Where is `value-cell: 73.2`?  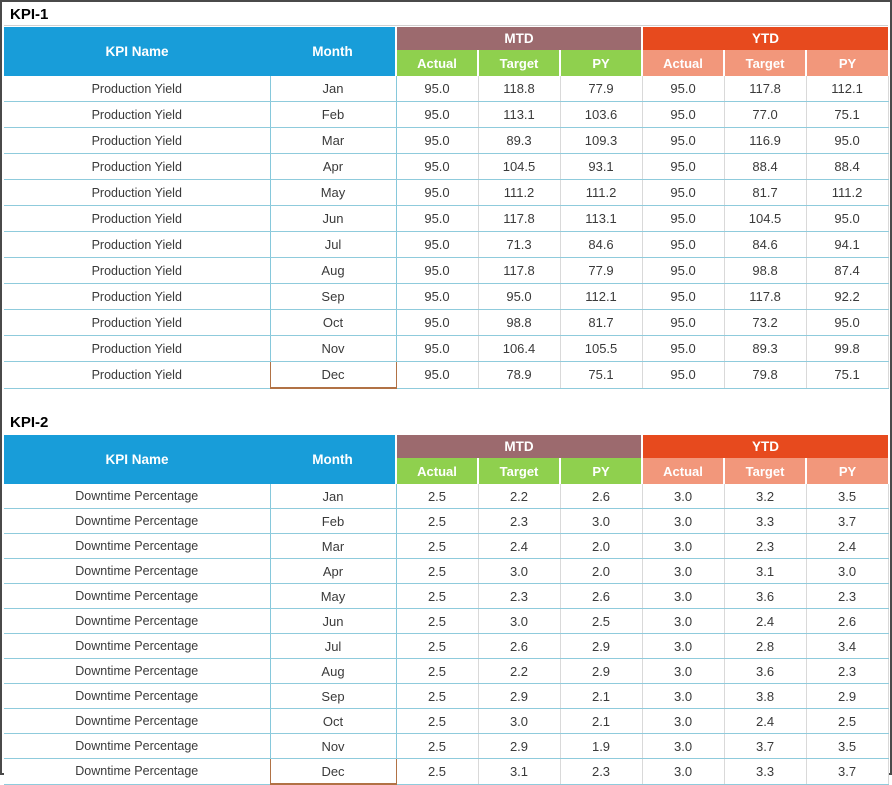 value-cell: 73.2 is located at coordinates (765, 322).